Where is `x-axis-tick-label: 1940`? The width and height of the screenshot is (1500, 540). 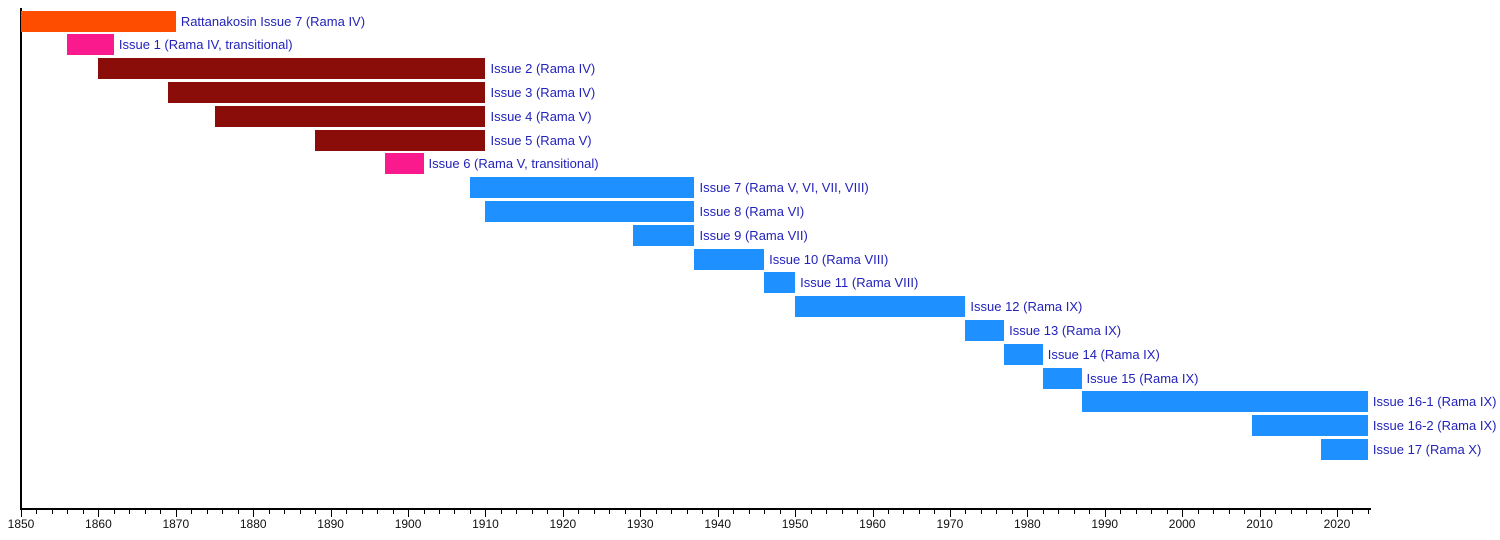 x-axis-tick-label: 1940 is located at coordinates (718, 524).